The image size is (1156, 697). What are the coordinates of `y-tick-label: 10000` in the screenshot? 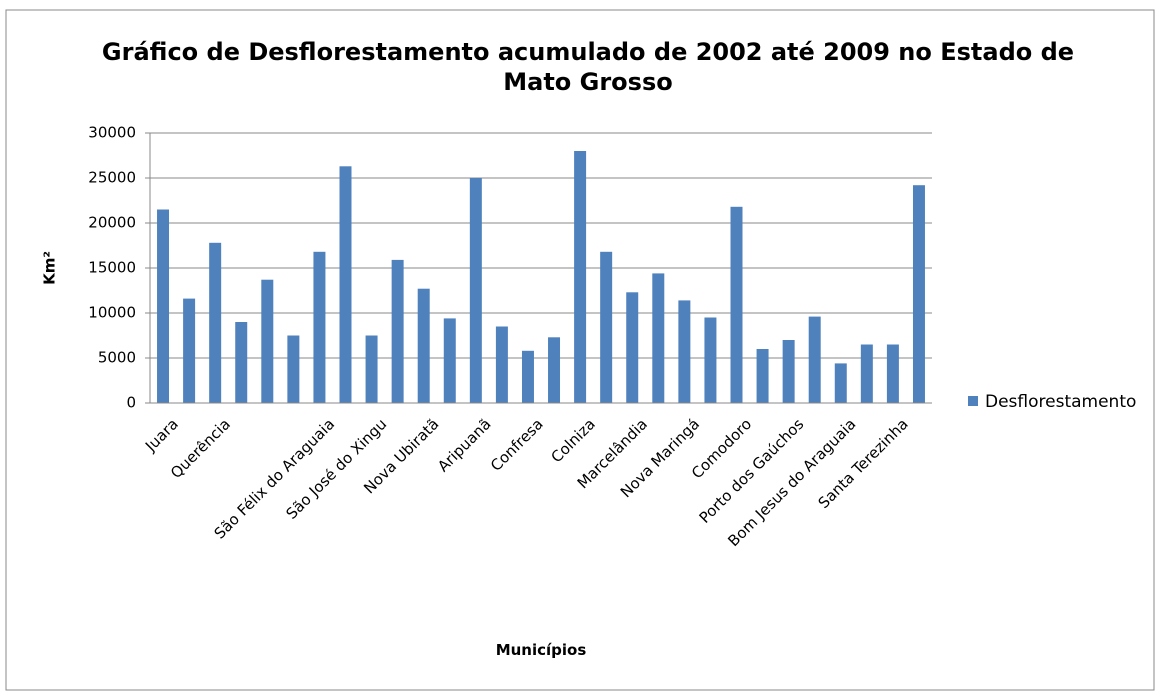 It's located at (112, 313).